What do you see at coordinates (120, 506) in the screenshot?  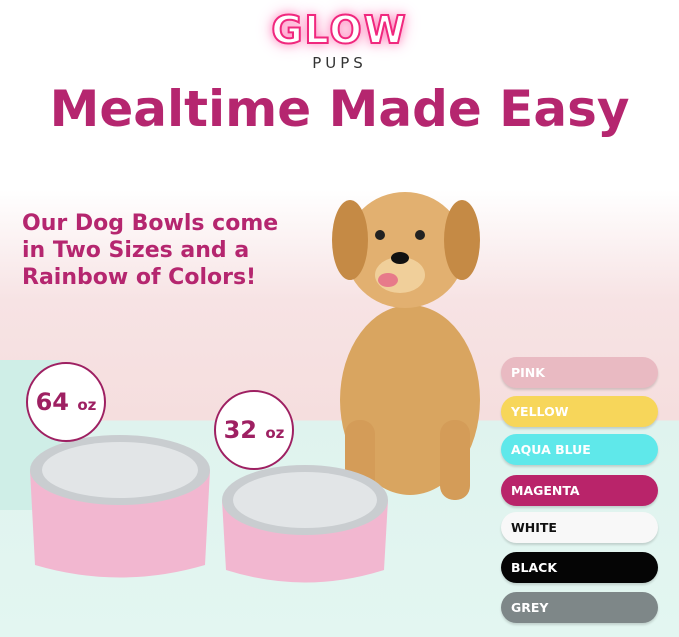 I see `bowl-64oz` at bounding box center [120, 506].